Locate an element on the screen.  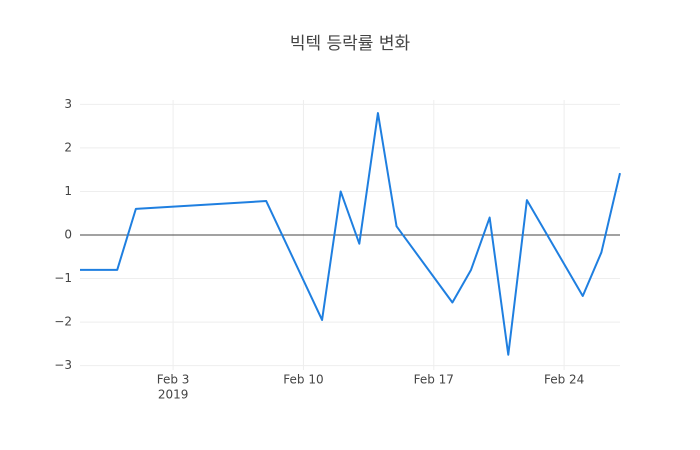
x-tick-label: Feb 17 is located at coordinates (434, 380).